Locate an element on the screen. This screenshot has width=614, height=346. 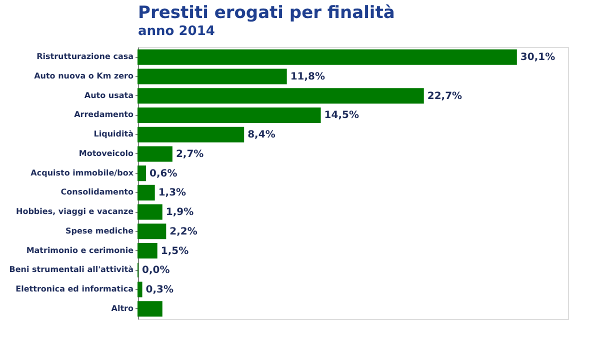
y-tick-label: Beni strumentali all'attività is located at coordinates (71, 269).